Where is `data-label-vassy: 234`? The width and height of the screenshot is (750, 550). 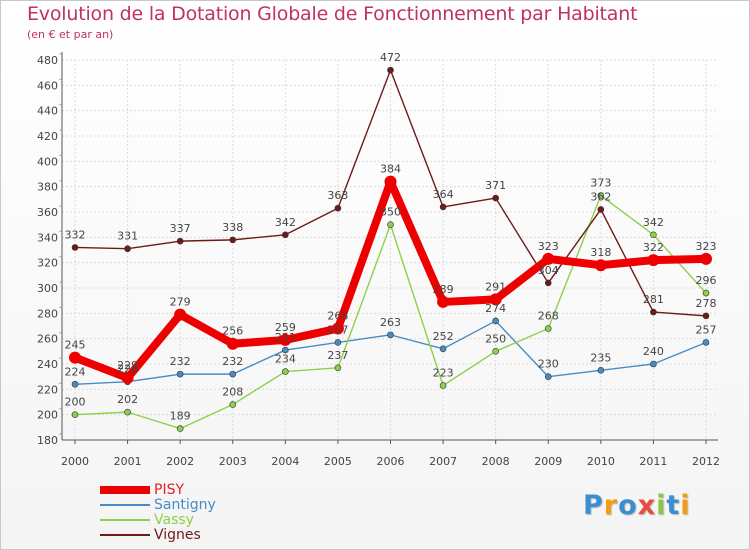
data-label-vassy: 234 is located at coordinates (285, 359).